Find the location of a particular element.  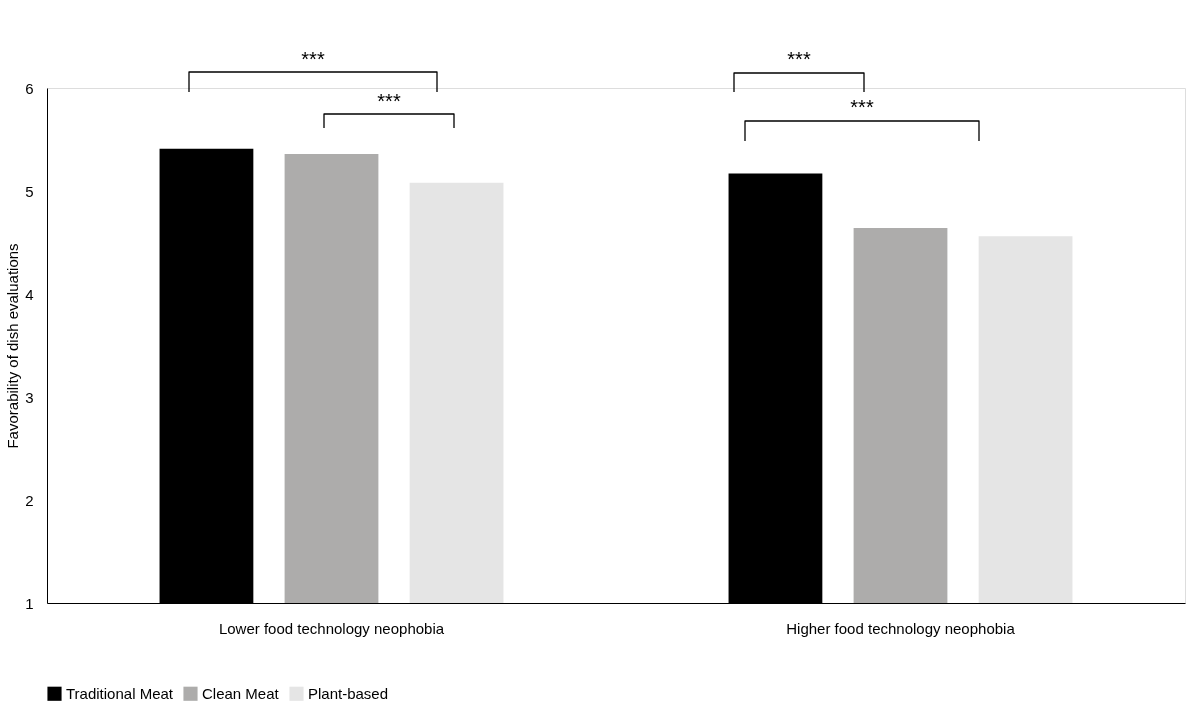

y-tick-label: 1 is located at coordinates (29, 603).